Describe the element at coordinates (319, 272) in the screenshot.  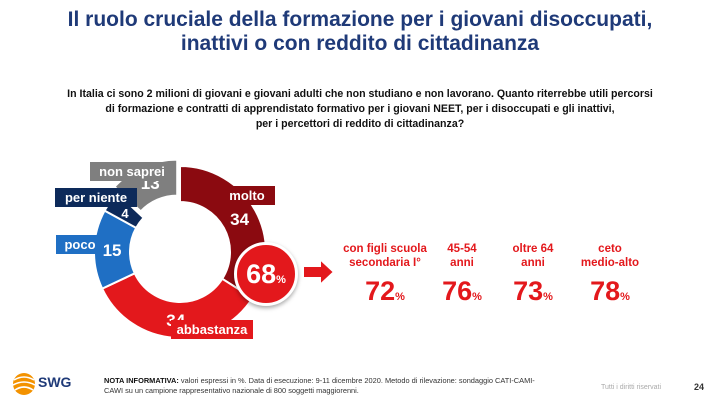
I see `arrow-right-icon` at that location.